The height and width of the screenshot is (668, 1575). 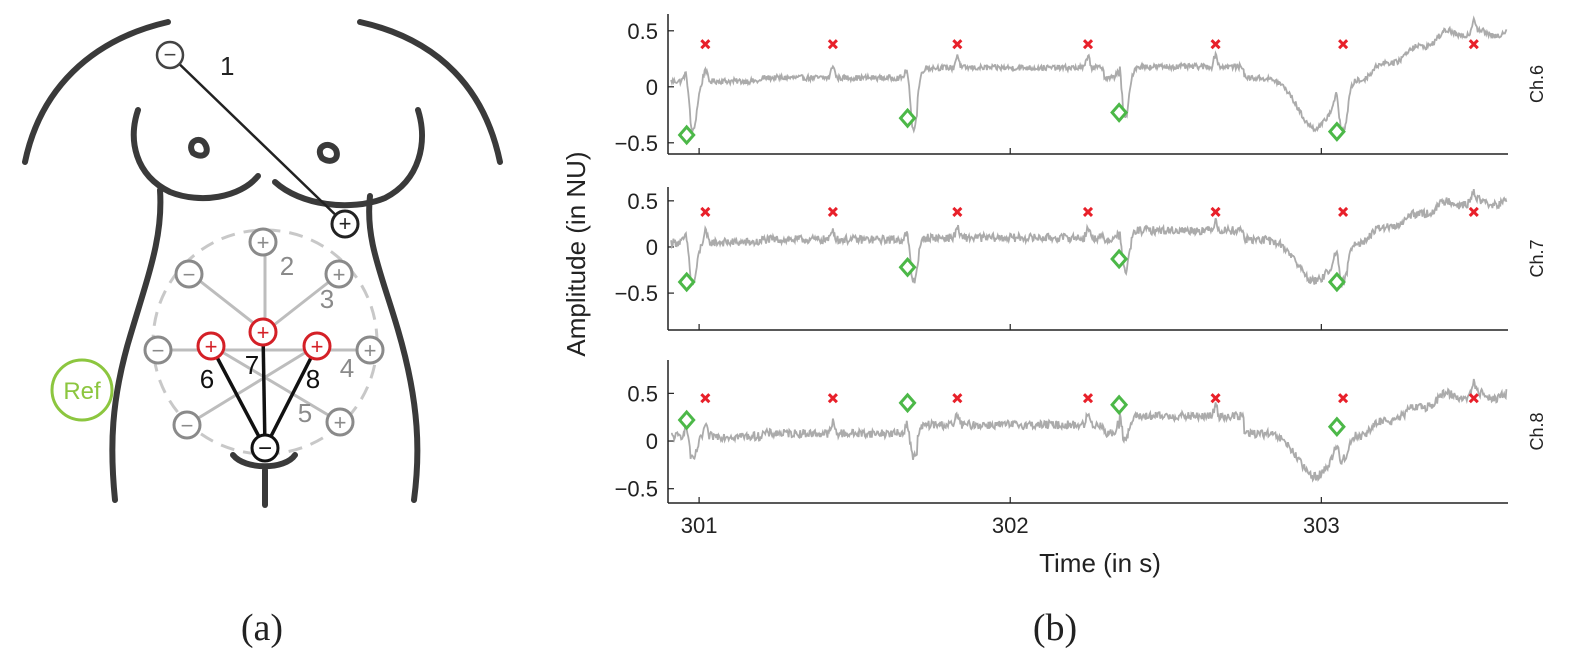 I want to click on nipple-right-icon, so click(x=328, y=152).